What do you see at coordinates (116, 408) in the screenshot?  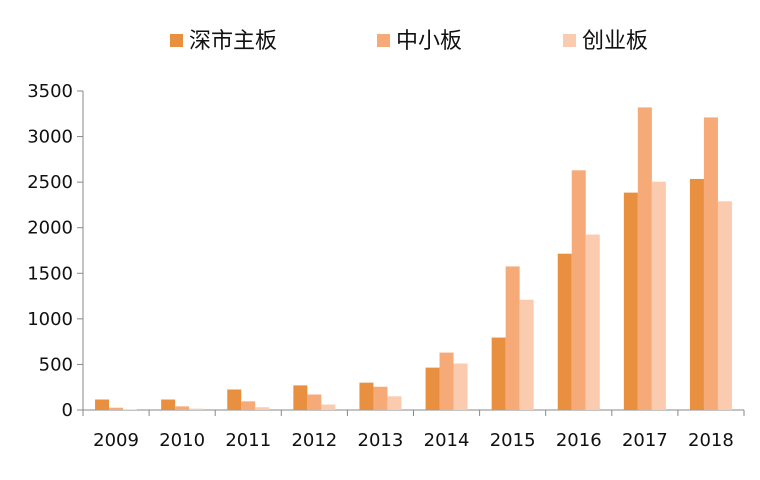 I see `bar-中小板-2009` at bounding box center [116, 408].